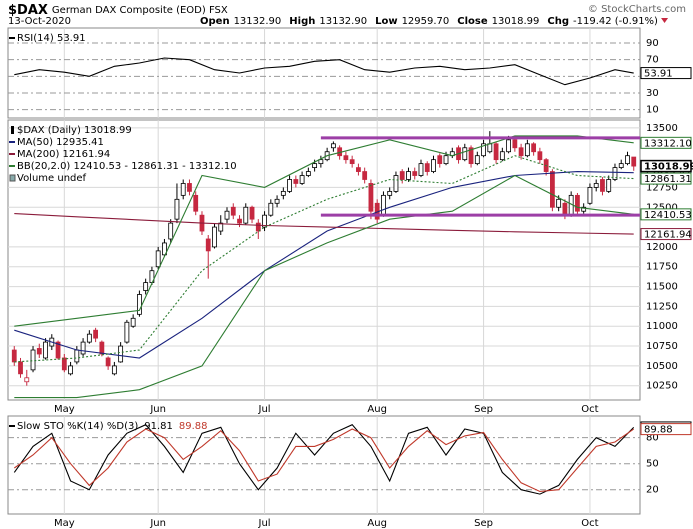  What do you see at coordinates (12, 178) in the screenshot?
I see `legend-swatch` at bounding box center [12, 178].